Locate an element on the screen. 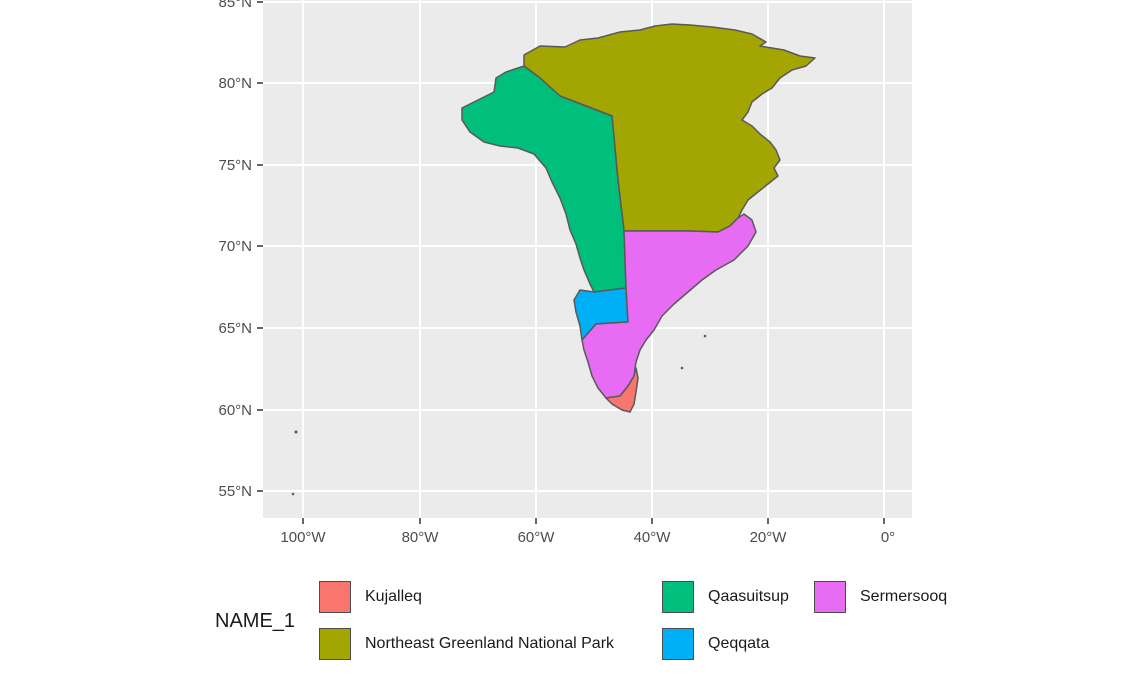 This screenshot has height=675, width=1125. legend-label: Kujalleq is located at coordinates (393, 596).